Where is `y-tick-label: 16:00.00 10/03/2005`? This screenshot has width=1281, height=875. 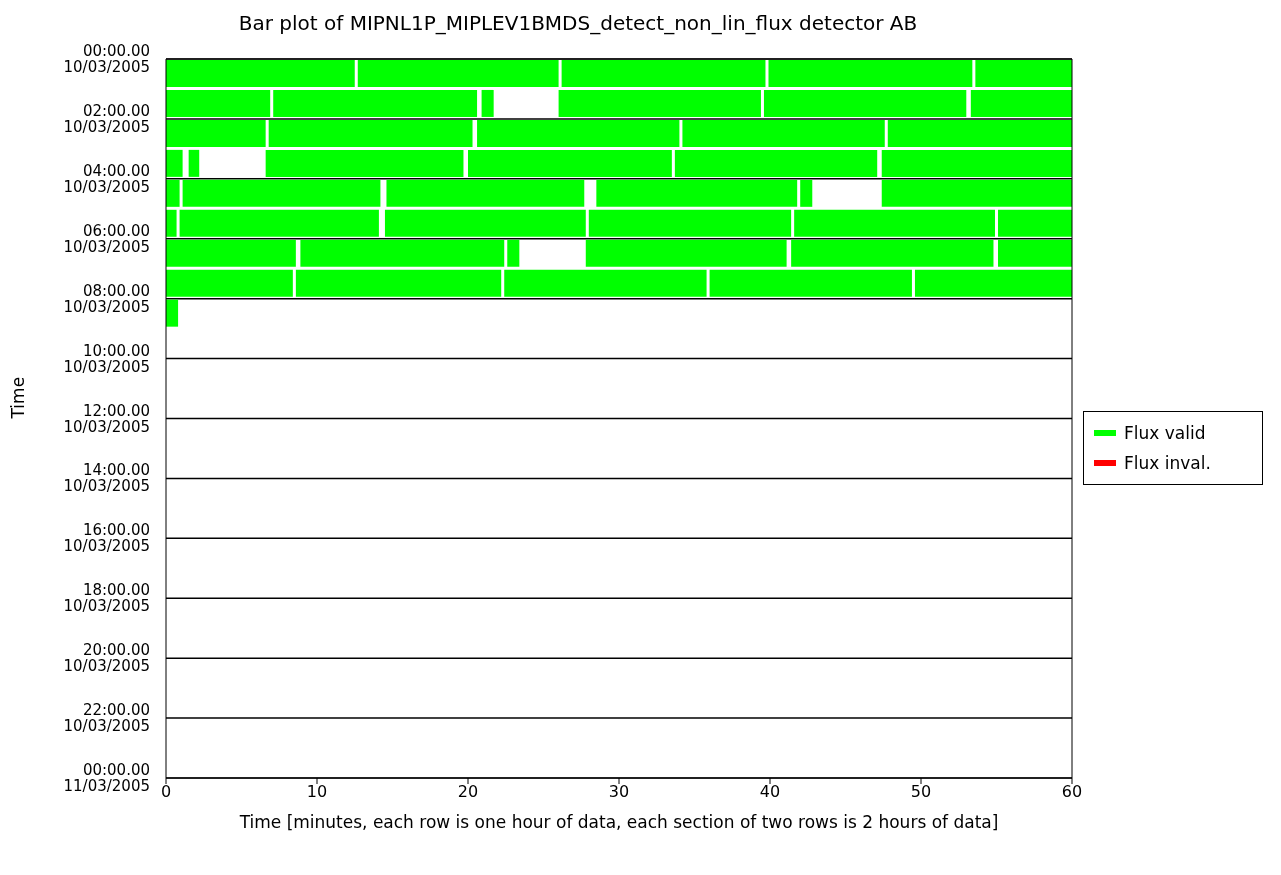
y-tick-label: 16:00.00 10/03/2005 is located at coordinates (106, 538).